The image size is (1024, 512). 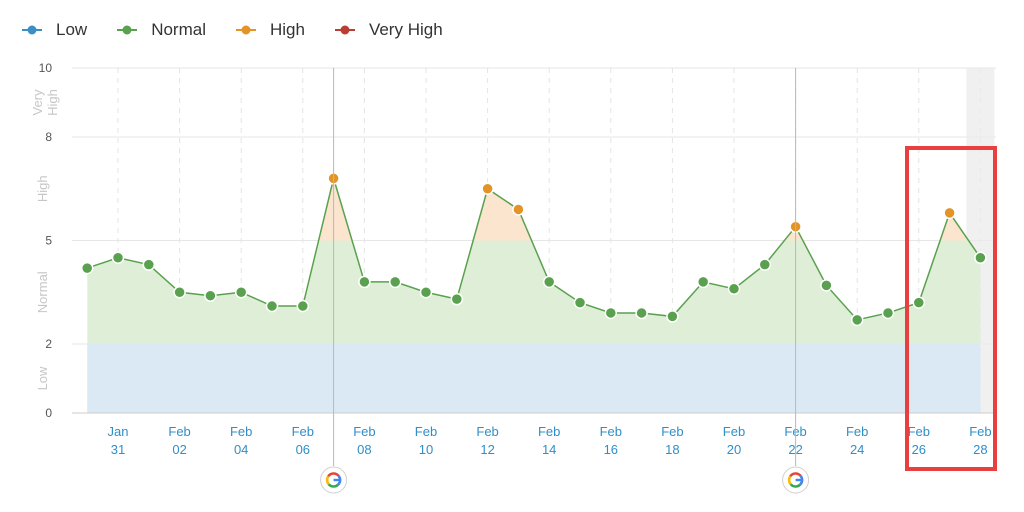 I want to click on x-tick-label: Feb 28, so click(x=980, y=440).